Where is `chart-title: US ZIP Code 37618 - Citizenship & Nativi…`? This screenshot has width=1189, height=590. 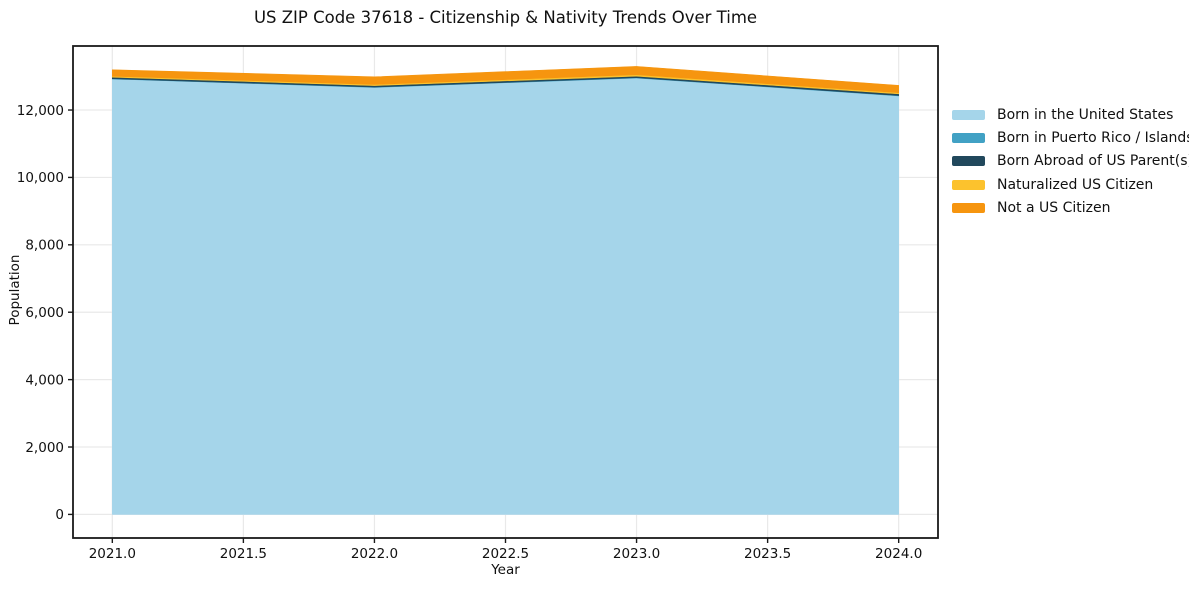
chart-title: US ZIP Code 37618 - Citizenship & Nativi… is located at coordinates (505, 17).